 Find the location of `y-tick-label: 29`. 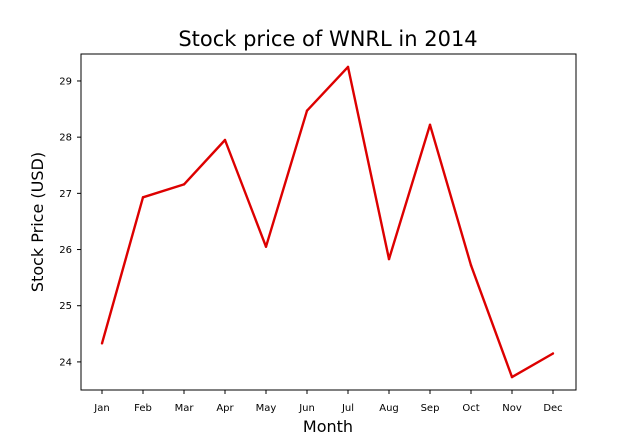

y-tick-label: 29 is located at coordinates (65, 81).